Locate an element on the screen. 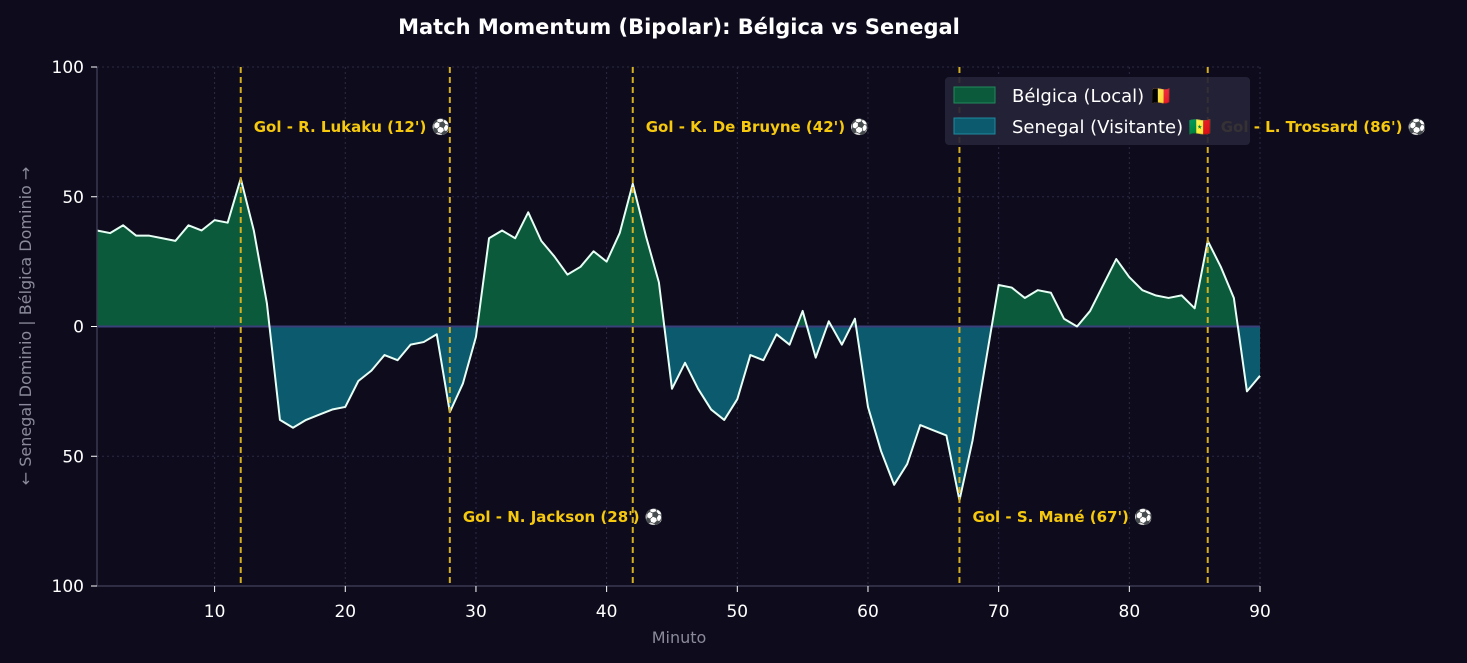  x-tick-labels: 10 20 30 40 50 60 70 80 90 is located at coordinates (737, 604).